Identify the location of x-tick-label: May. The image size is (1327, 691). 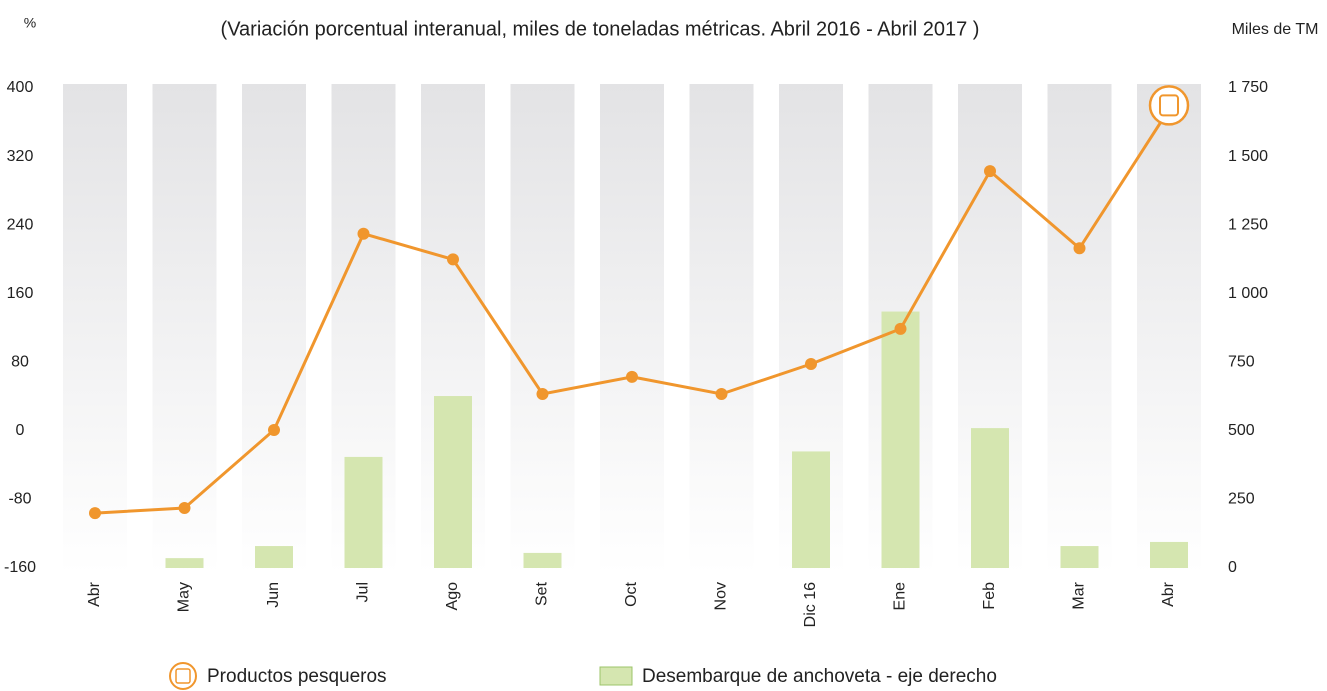
(184, 597).